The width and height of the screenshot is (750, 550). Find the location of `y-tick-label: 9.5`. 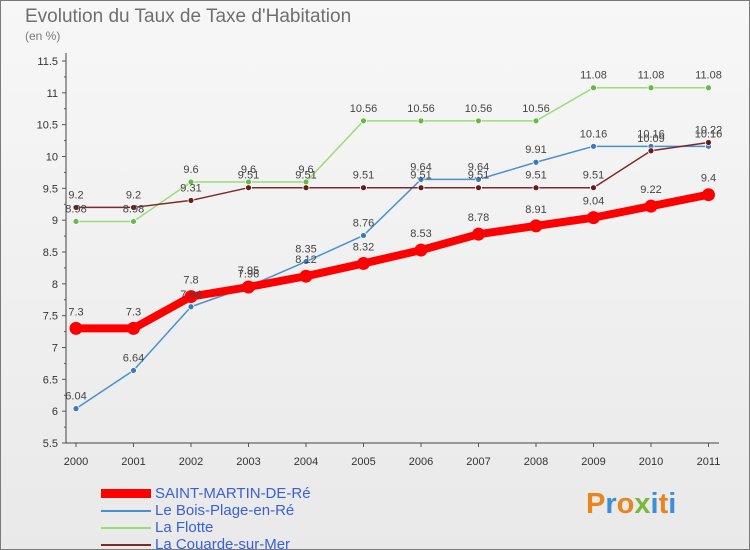

y-tick-label: 9.5 is located at coordinates (50, 189).